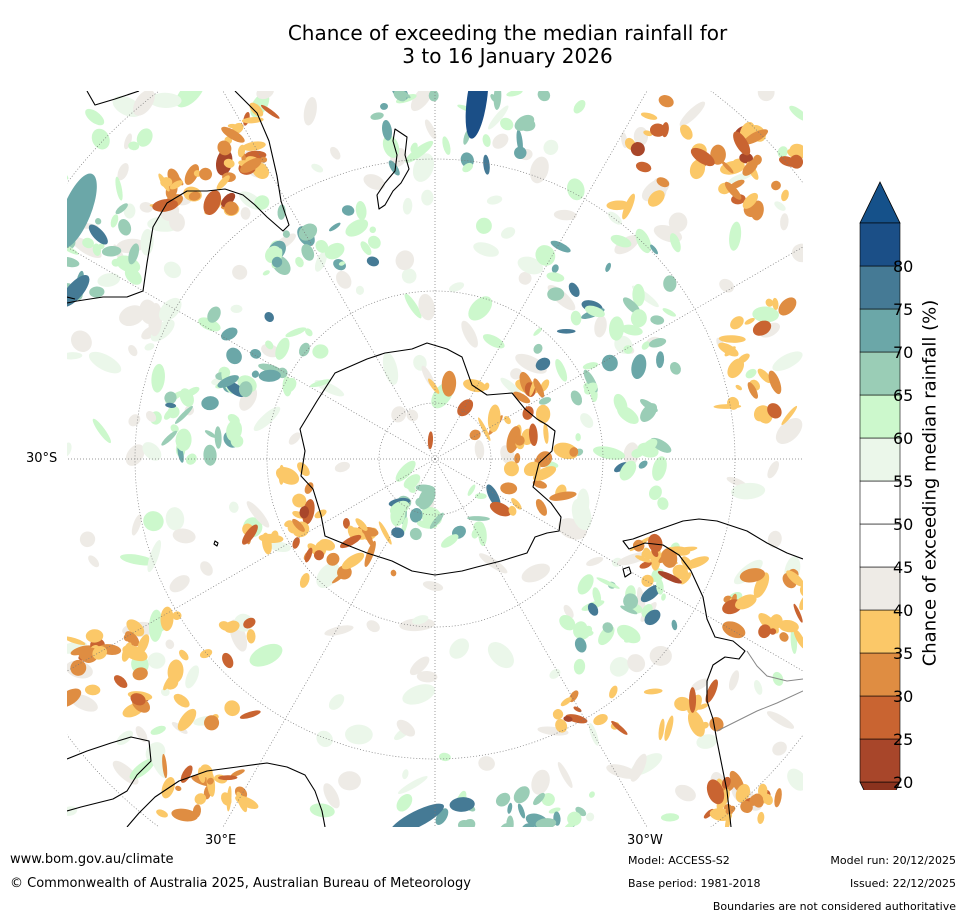 This screenshot has height=919, width=965. Describe the element at coordinates (42, 458) in the screenshot. I see `lat-label-30s: 30°S` at that location.